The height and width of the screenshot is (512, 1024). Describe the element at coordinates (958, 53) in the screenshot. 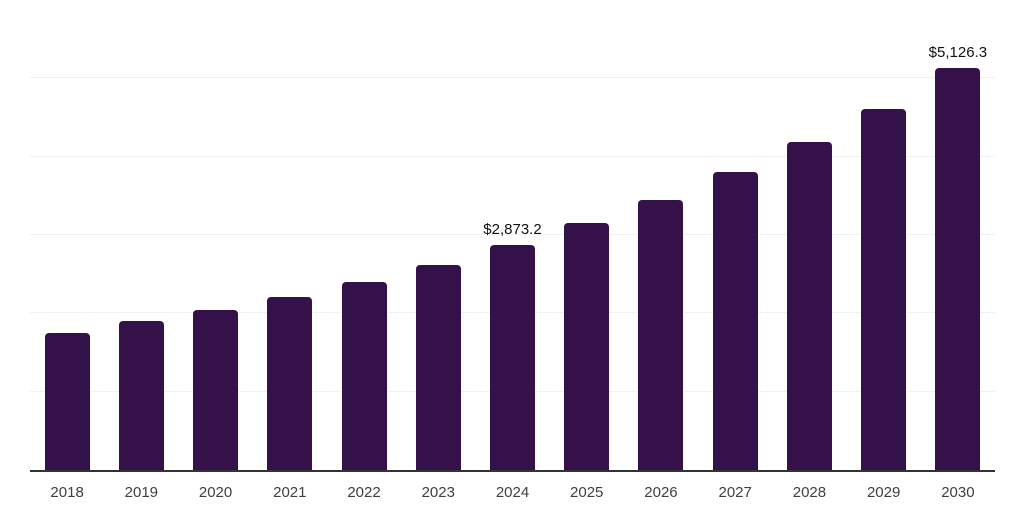

I see `data-label-2030: $5,126.3` at that location.